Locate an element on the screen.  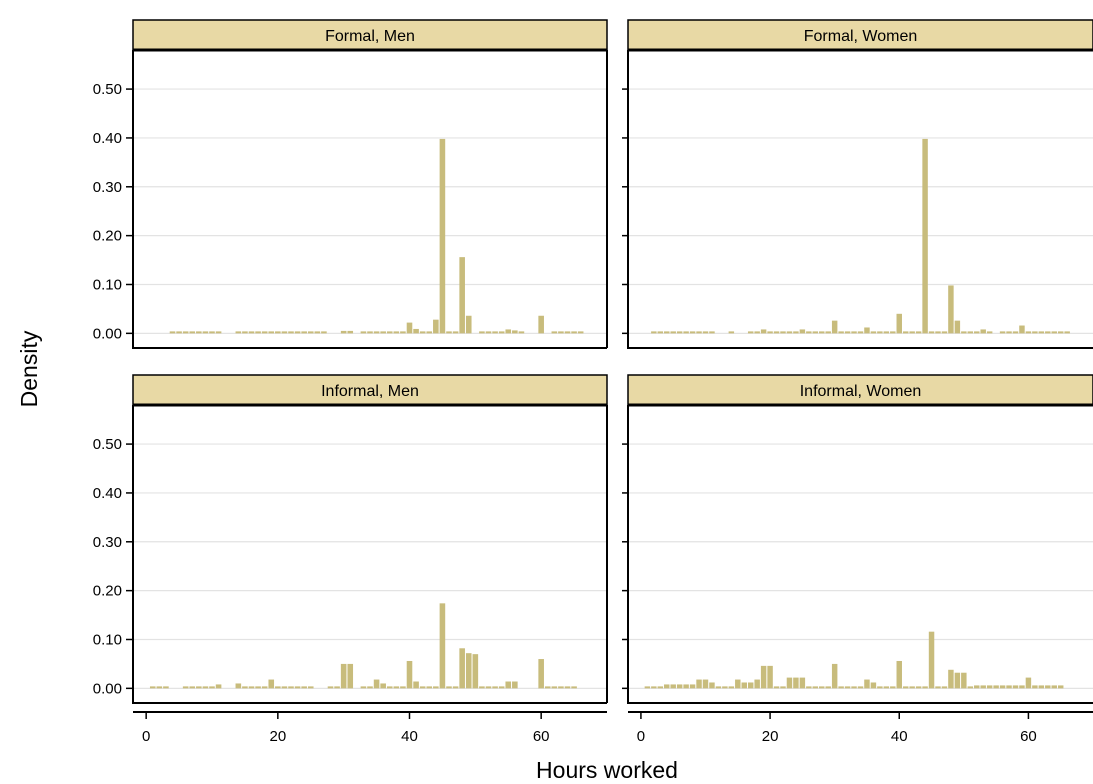
x-tick-label: 0 is located at coordinates (641, 736).